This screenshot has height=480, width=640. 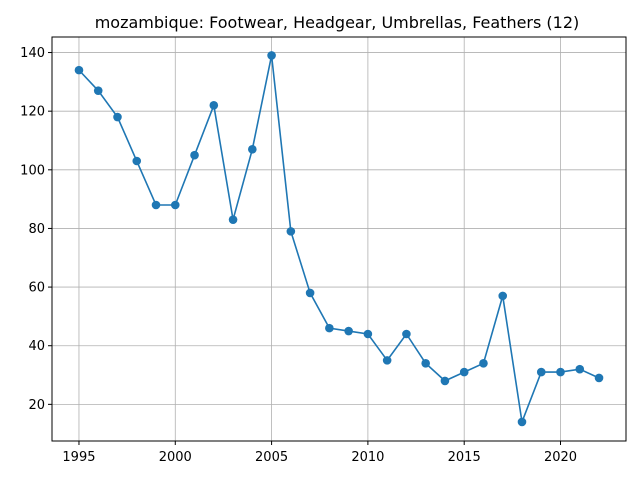 I want to click on x-tick-label: 2015, so click(x=464, y=457).